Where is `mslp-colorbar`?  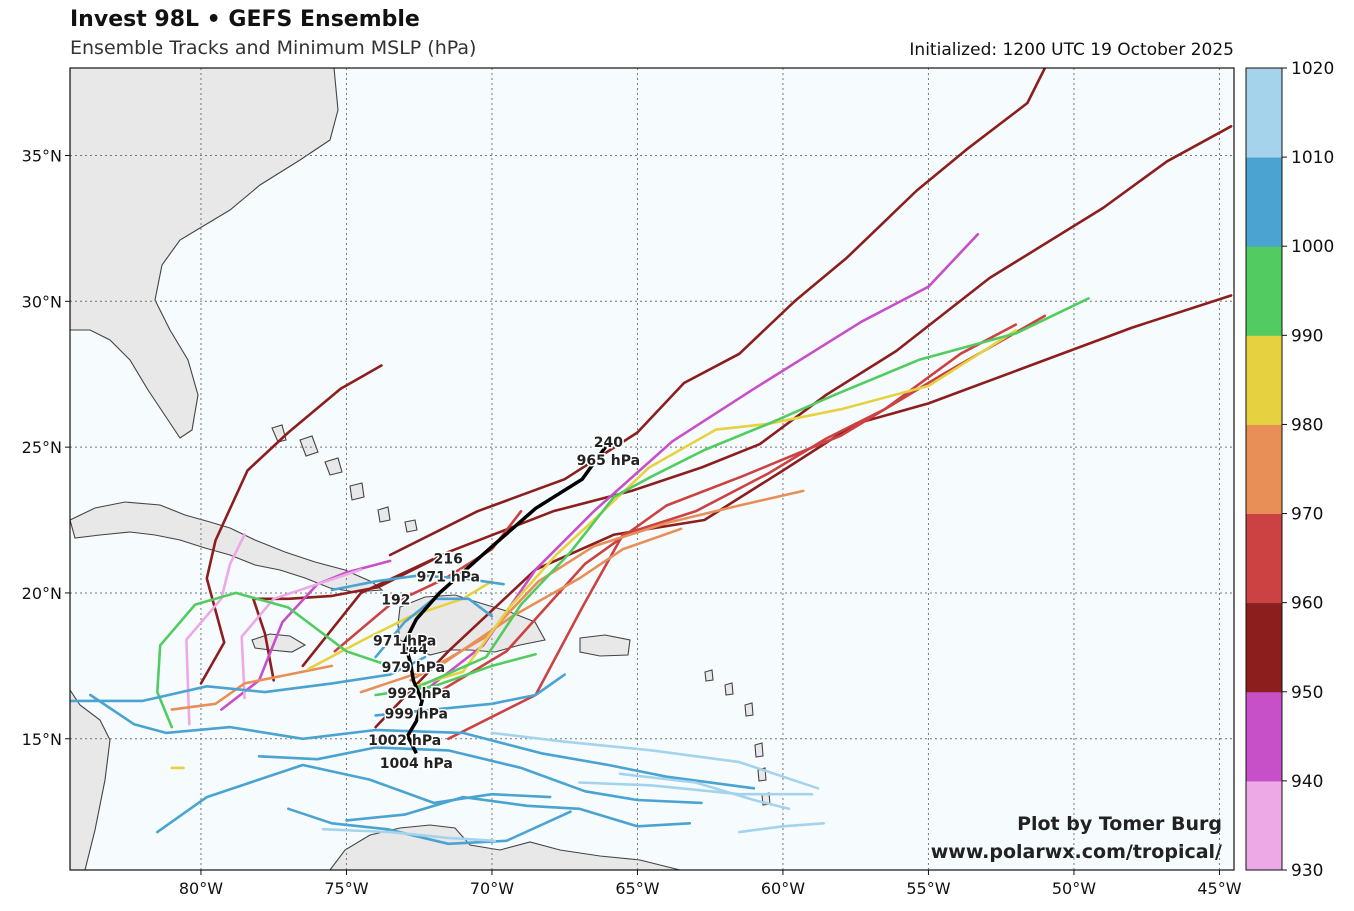
mslp-colorbar is located at coordinates (1264, 469).